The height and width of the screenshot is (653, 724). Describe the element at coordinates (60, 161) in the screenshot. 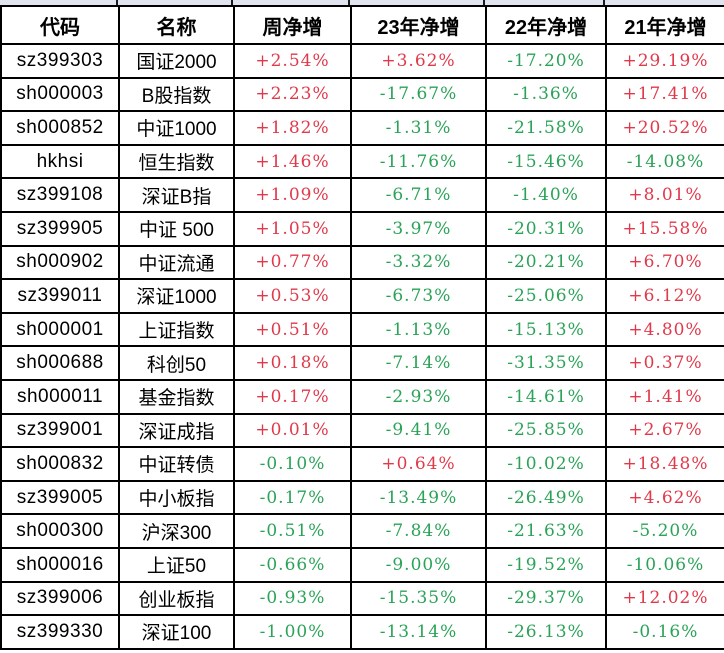

I see `code-cell: hkhsi` at that location.